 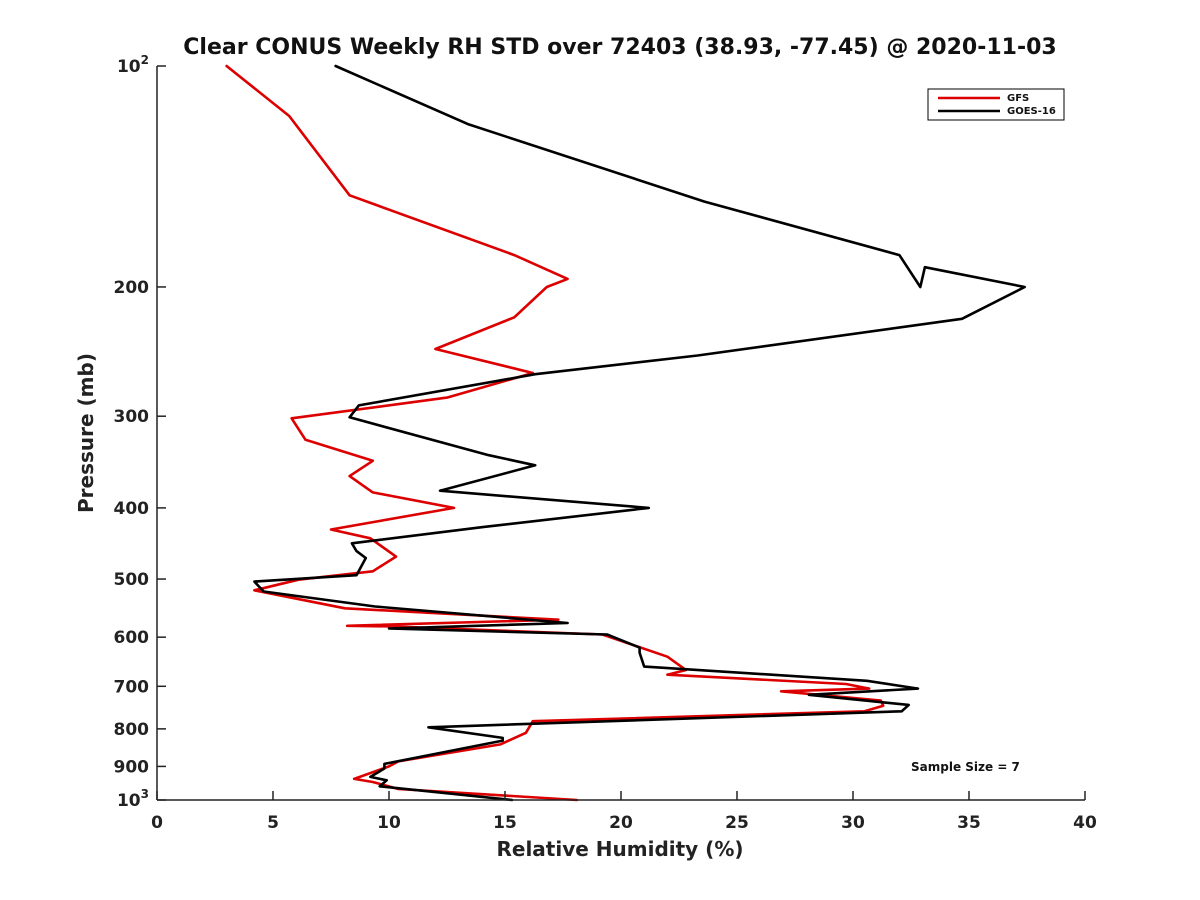 I want to click on x-tick-label: 40, so click(x=1085, y=823).